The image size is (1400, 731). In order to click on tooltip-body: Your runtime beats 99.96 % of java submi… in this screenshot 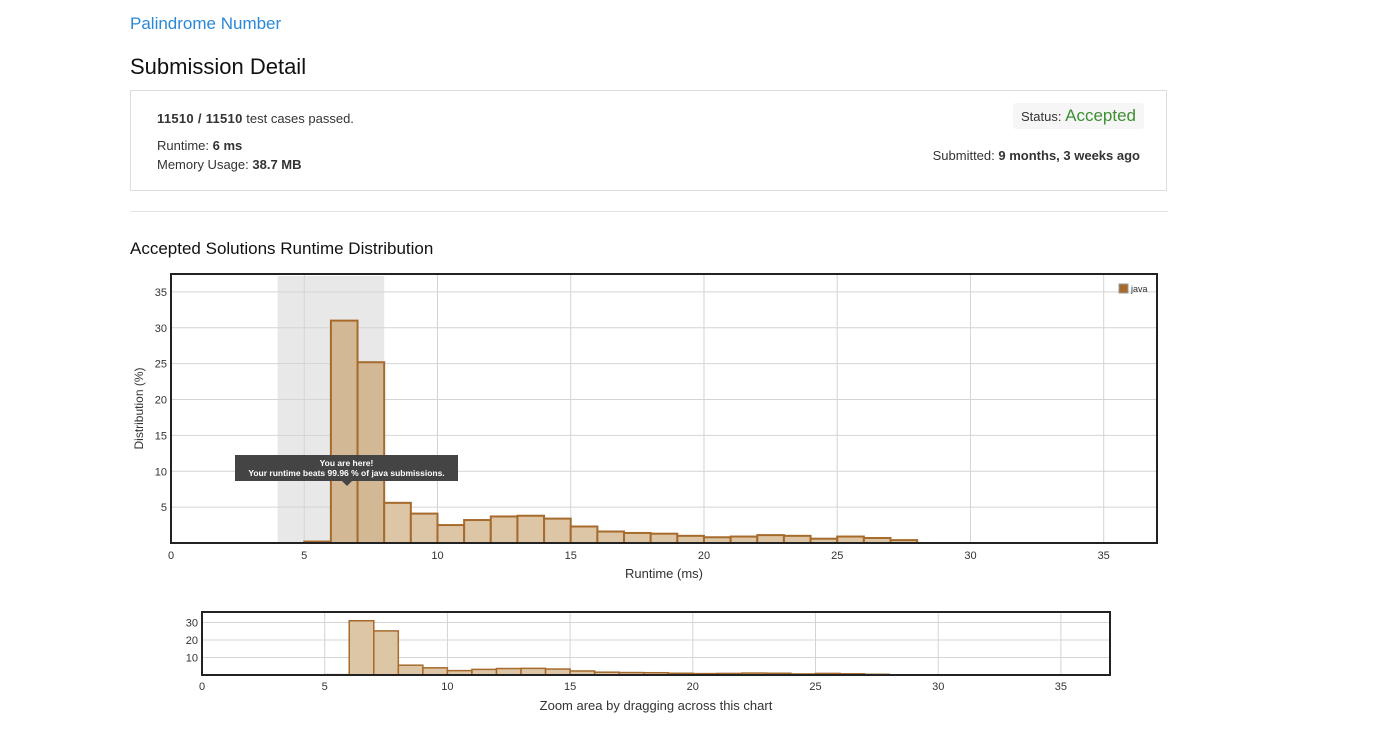, I will do `click(346, 473)`.